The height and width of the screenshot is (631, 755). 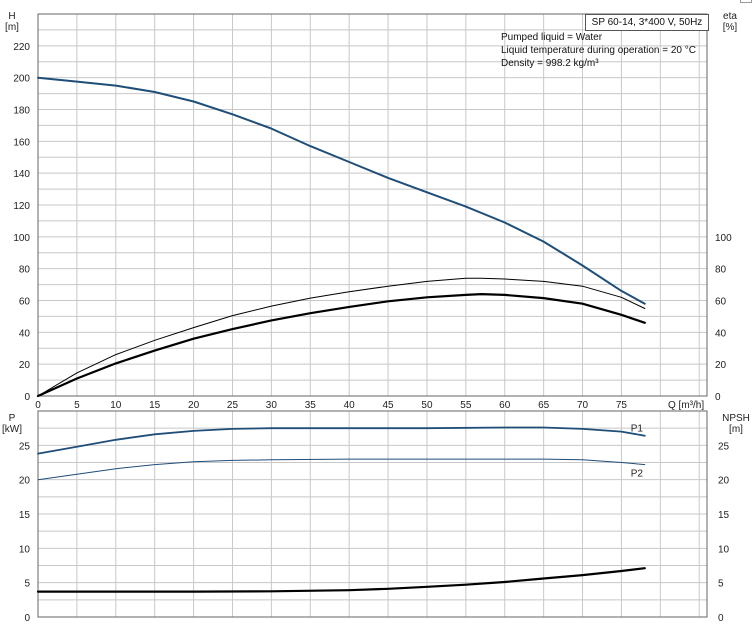 I want to click on y-tick-label: 140, so click(x=21, y=174).